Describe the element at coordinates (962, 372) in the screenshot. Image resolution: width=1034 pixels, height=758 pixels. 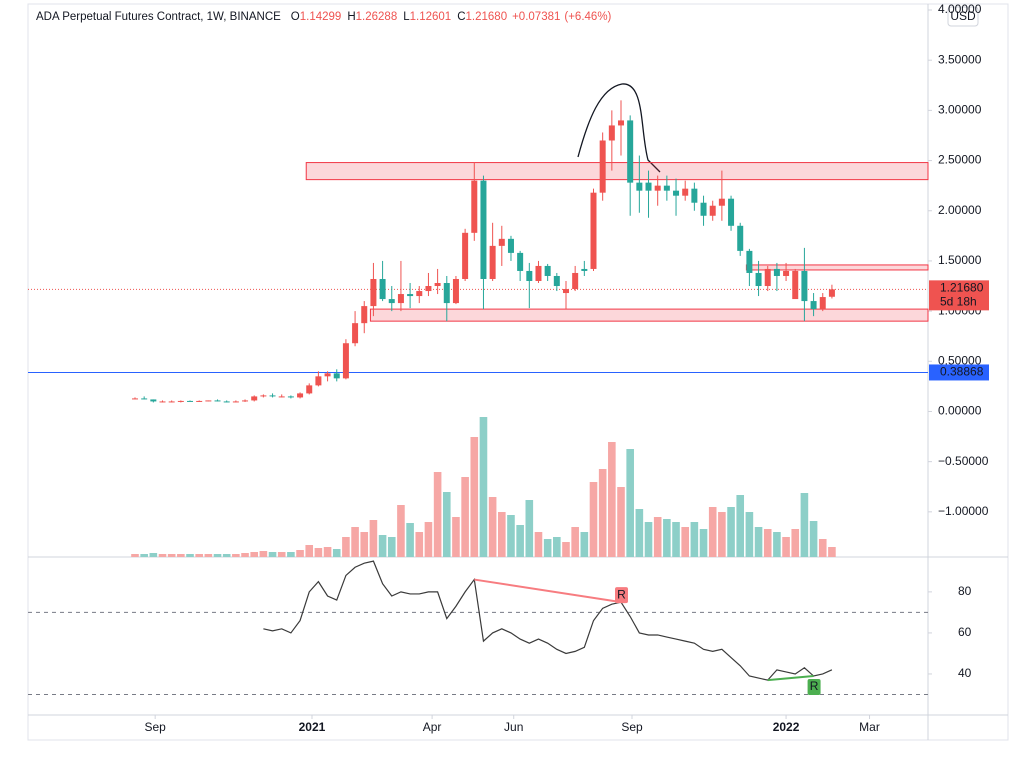
I see `horizontal-line-label: 0.38868` at that location.